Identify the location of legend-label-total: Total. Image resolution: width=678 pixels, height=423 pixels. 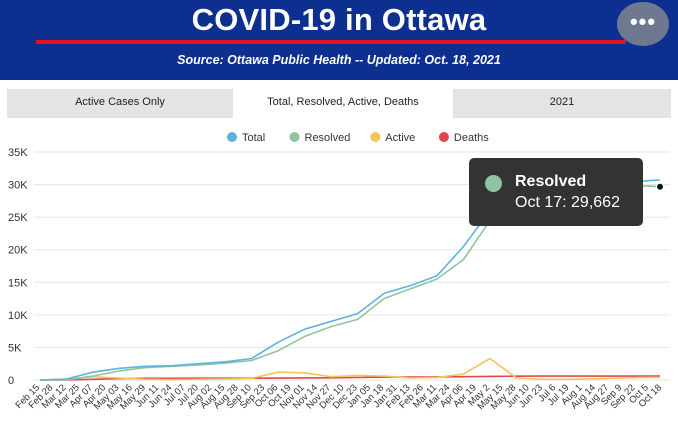
(253, 138).